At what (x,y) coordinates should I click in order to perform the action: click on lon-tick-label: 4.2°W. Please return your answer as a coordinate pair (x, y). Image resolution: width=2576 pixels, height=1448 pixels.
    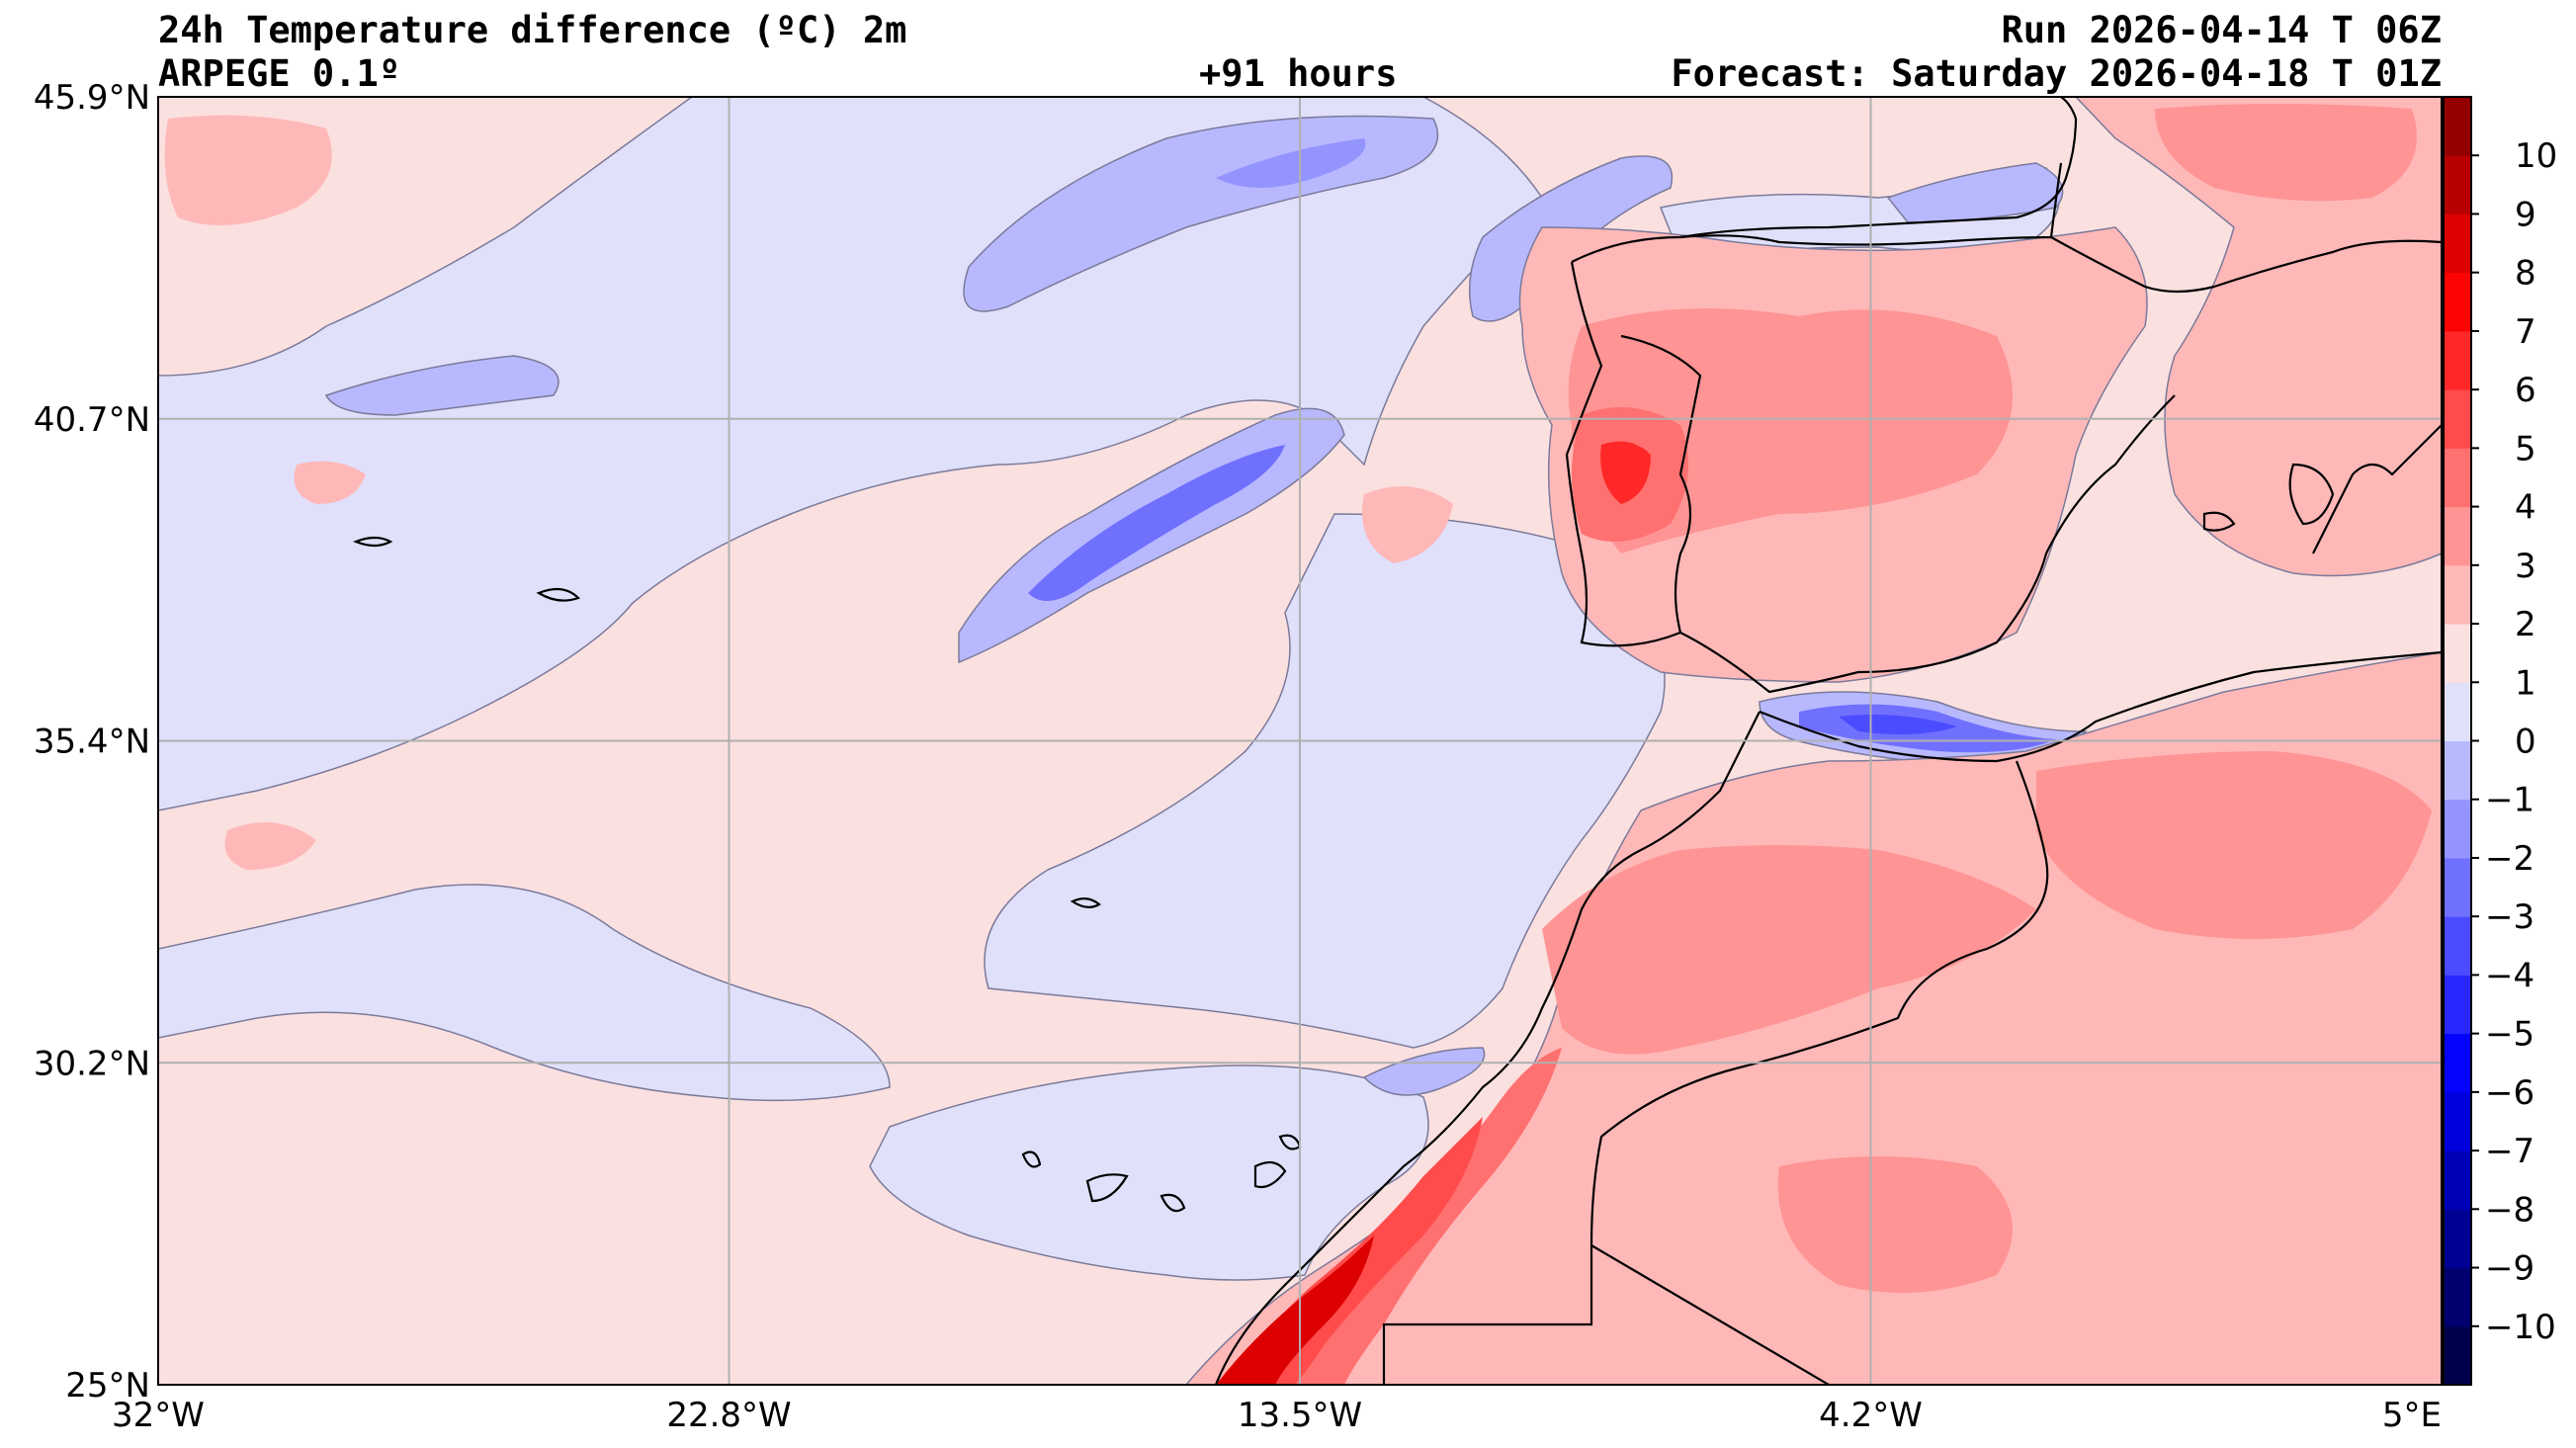
    Looking at the image, I should click on (1871, 1415).